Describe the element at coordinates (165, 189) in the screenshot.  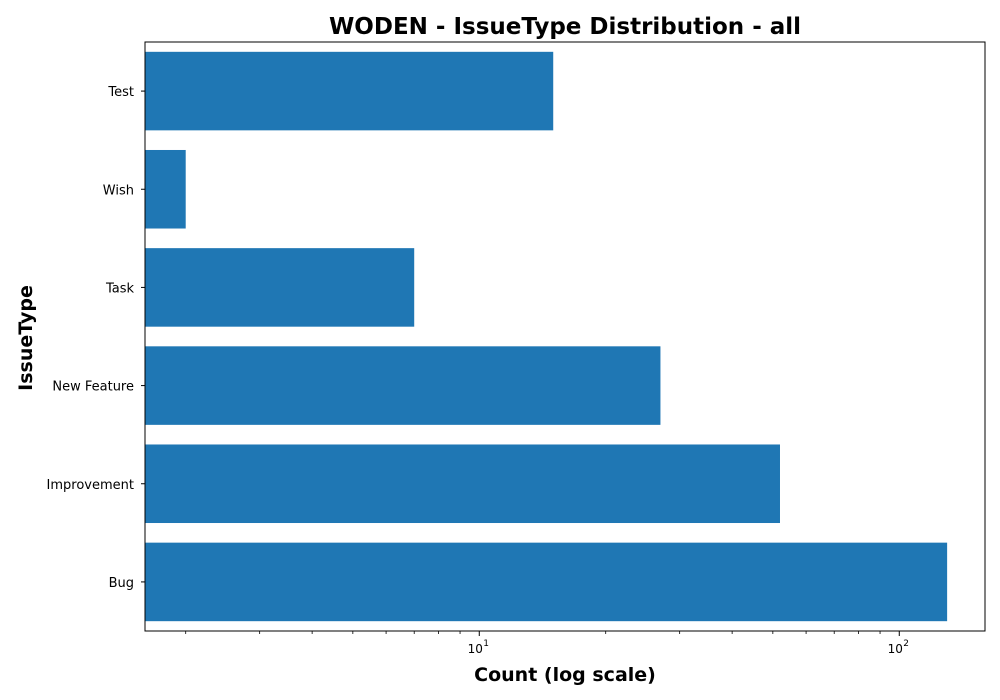
I see `bar-wish` at that location.